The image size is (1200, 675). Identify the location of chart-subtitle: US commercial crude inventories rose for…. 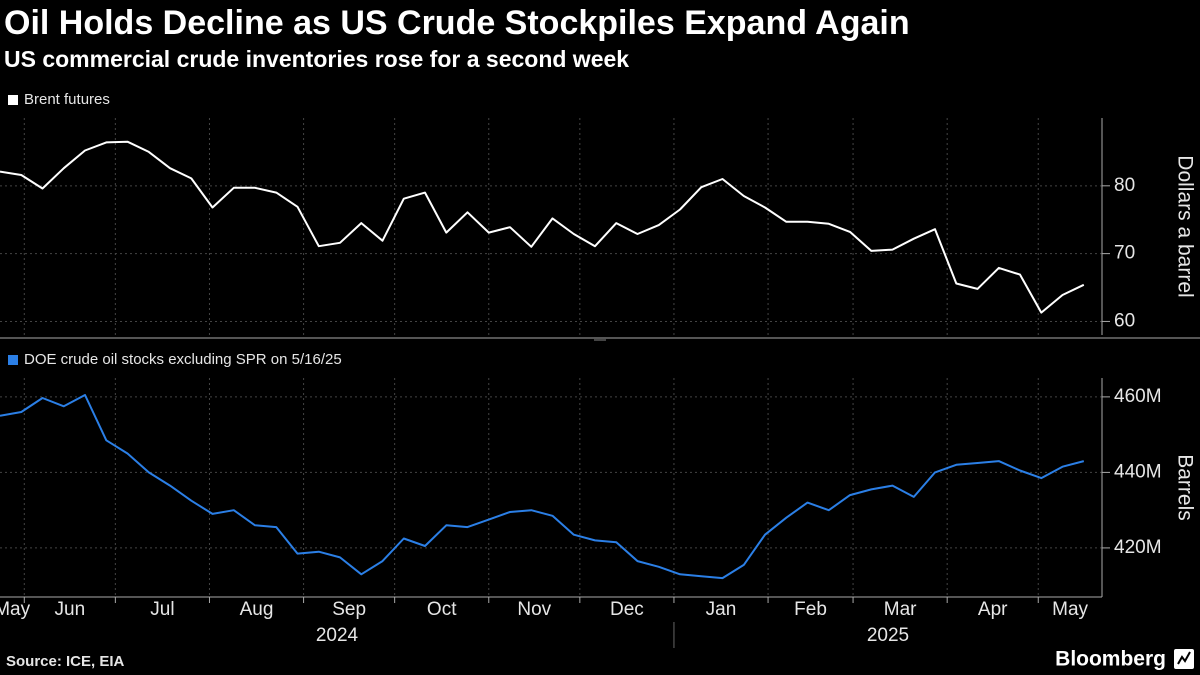
(316, 59).